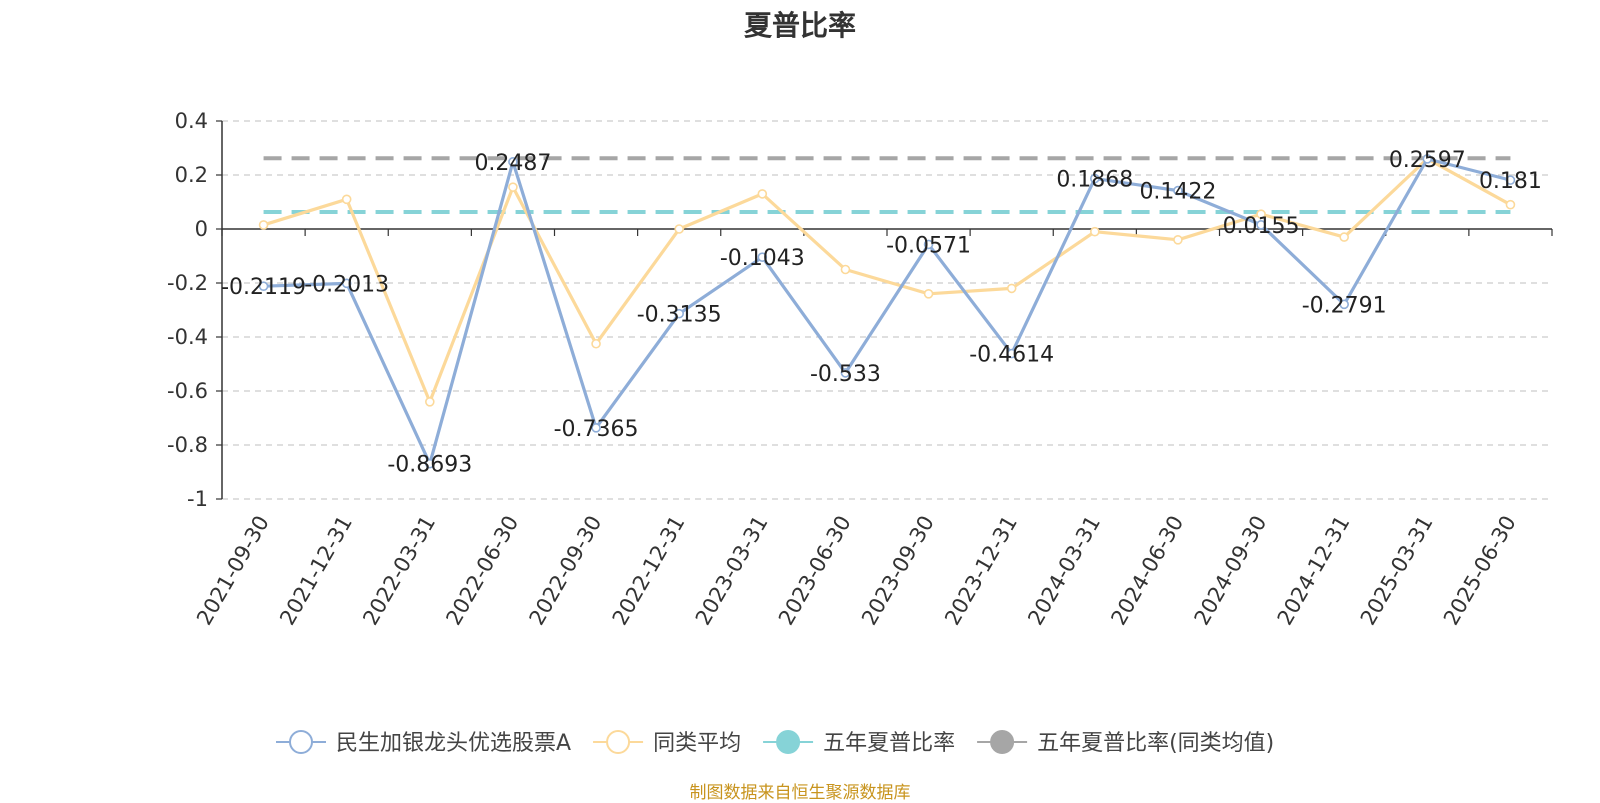 The height and width of the screenshot is (803, 1600). What do you see at coordinates (1064, 571) in the screenshot?
I see `x-tick-label: 2024-03-31` at bounding box center [1064, 571].